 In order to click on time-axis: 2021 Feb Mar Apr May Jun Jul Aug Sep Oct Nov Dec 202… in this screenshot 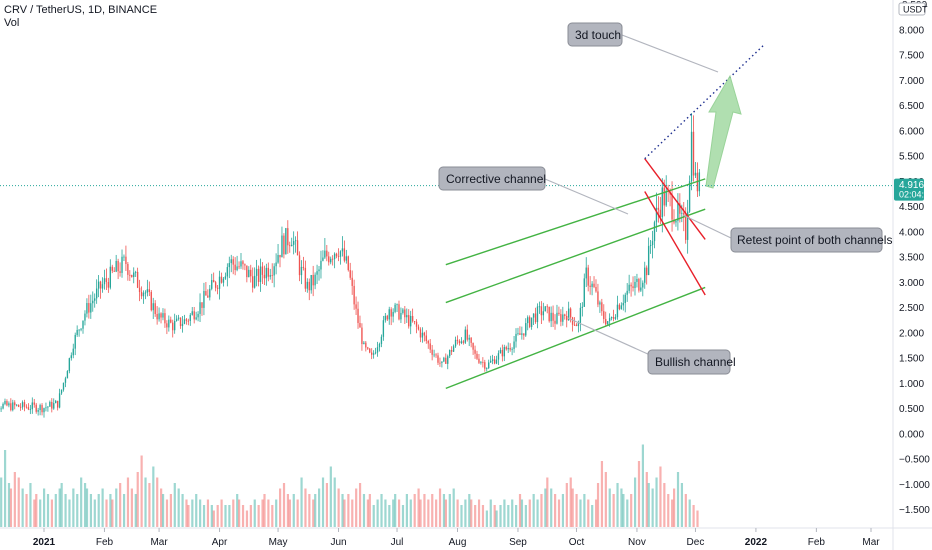, I will do `click(456, 538)`.